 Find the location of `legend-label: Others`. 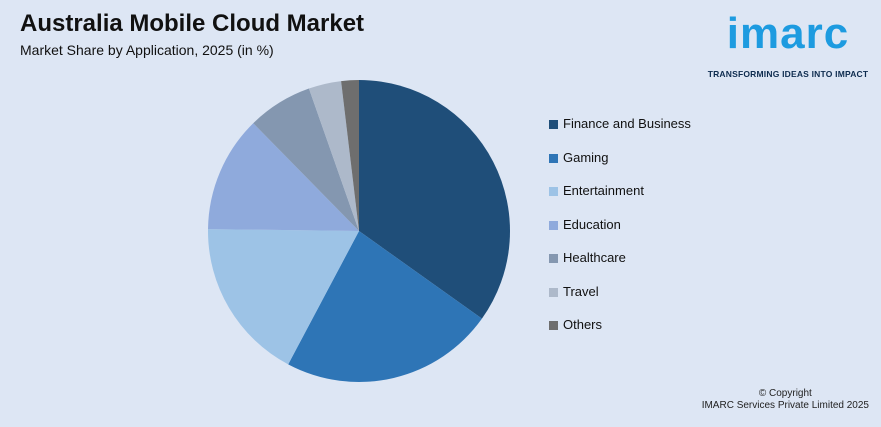

legend-label: Others is located at coordinates (583, 324).